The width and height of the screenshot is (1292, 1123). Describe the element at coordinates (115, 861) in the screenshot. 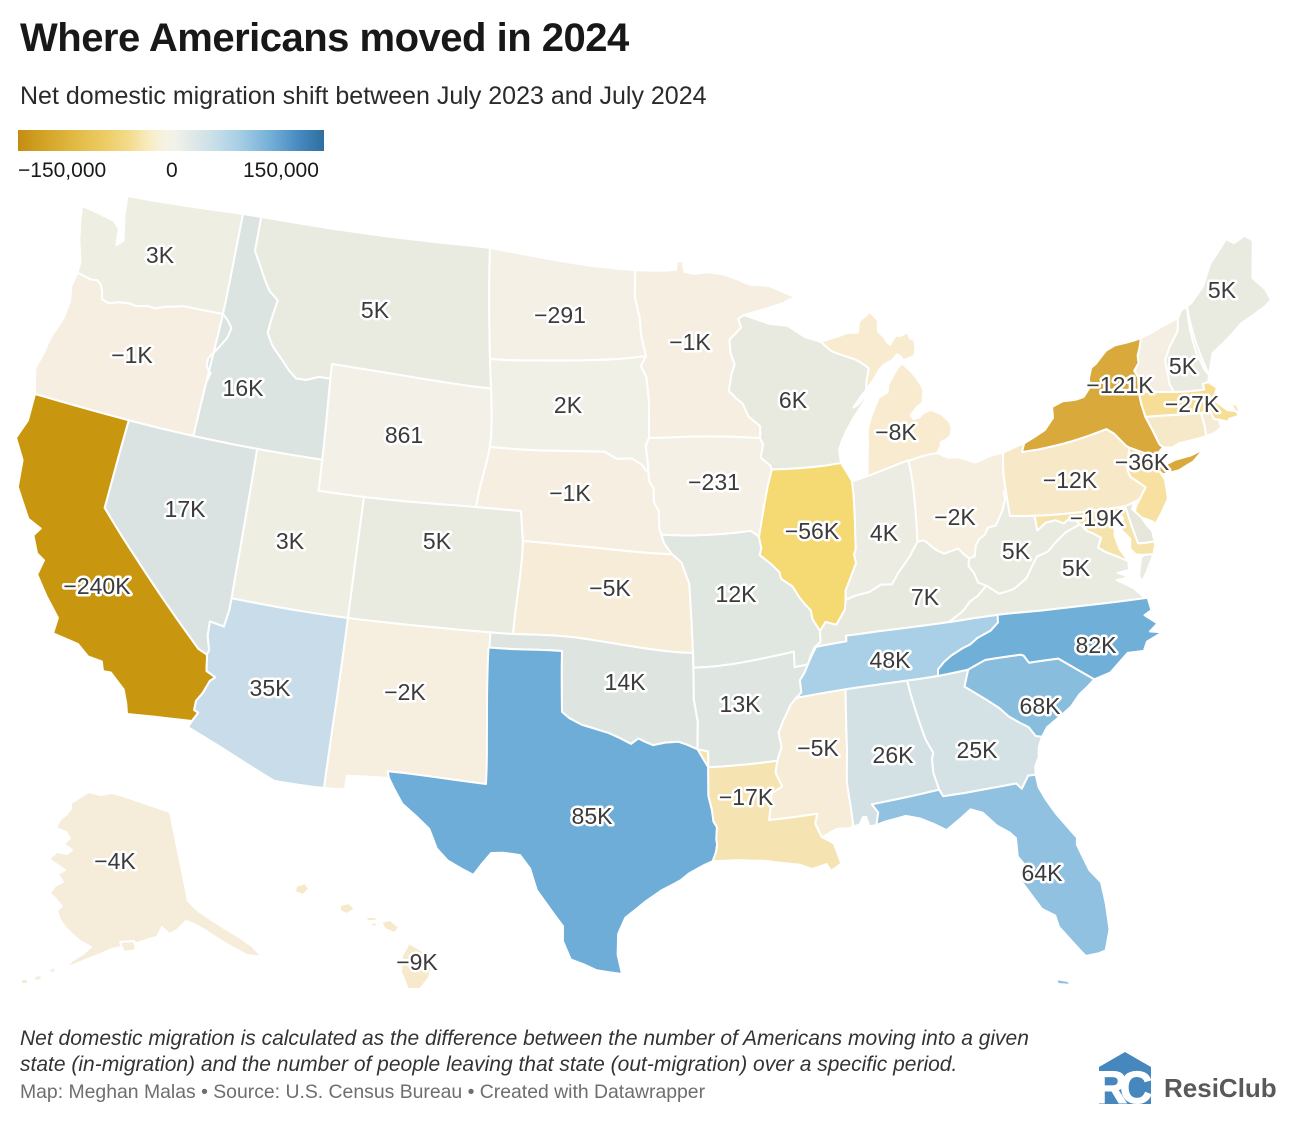

I see `svg-text: −4K` at that location.